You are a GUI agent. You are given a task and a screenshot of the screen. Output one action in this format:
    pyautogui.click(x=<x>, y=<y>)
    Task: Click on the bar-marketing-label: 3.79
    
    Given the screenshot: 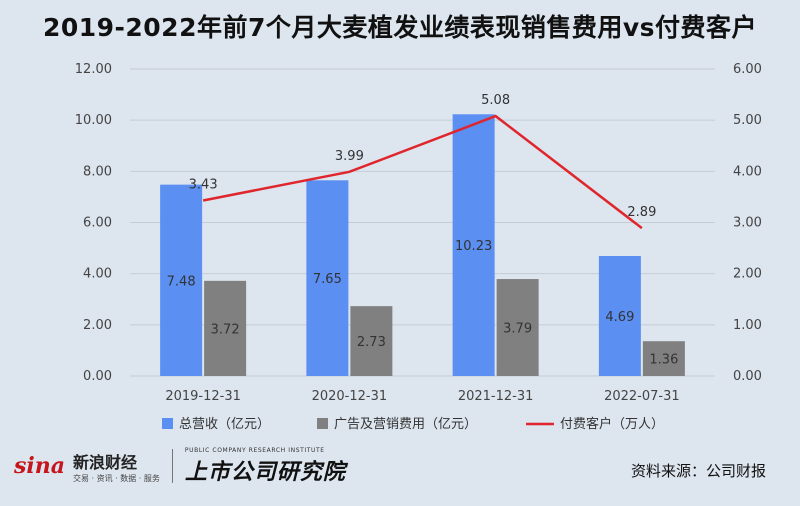 What is the action you would take?
    pyautogui.click(x=517, y=329)
    